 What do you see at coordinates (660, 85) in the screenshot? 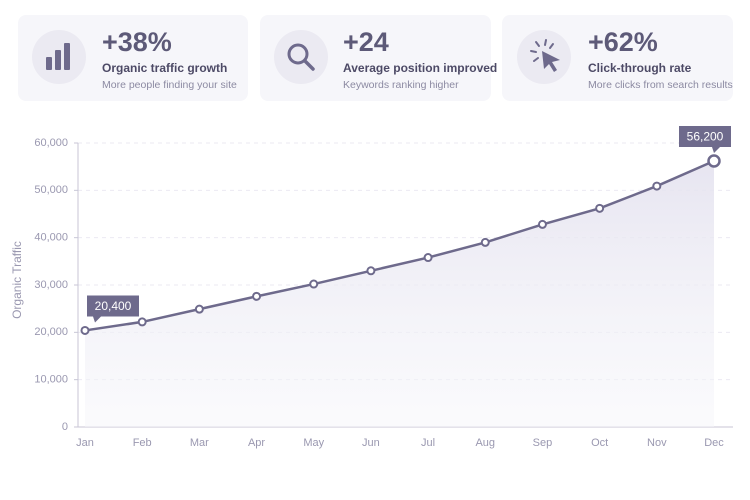
I see `card-sublabel: More clicks from search results` at bounding box center [660, 85].